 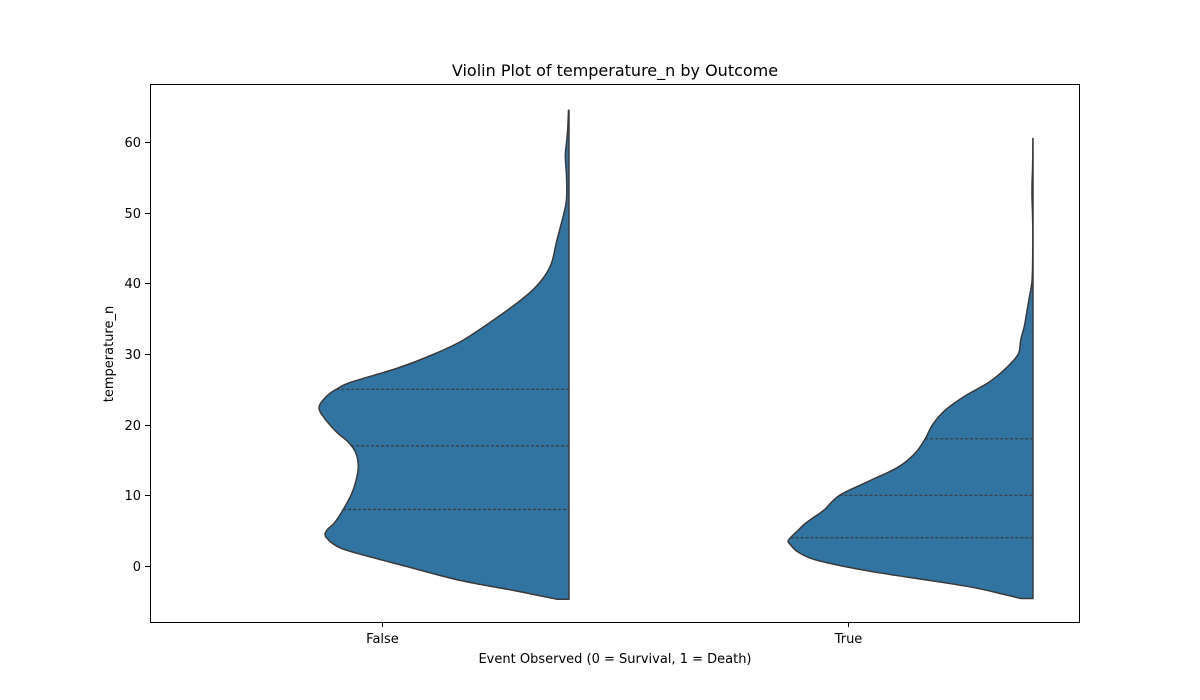 I want to click on x-tick-label-true: True, so click(x=848, y=639).